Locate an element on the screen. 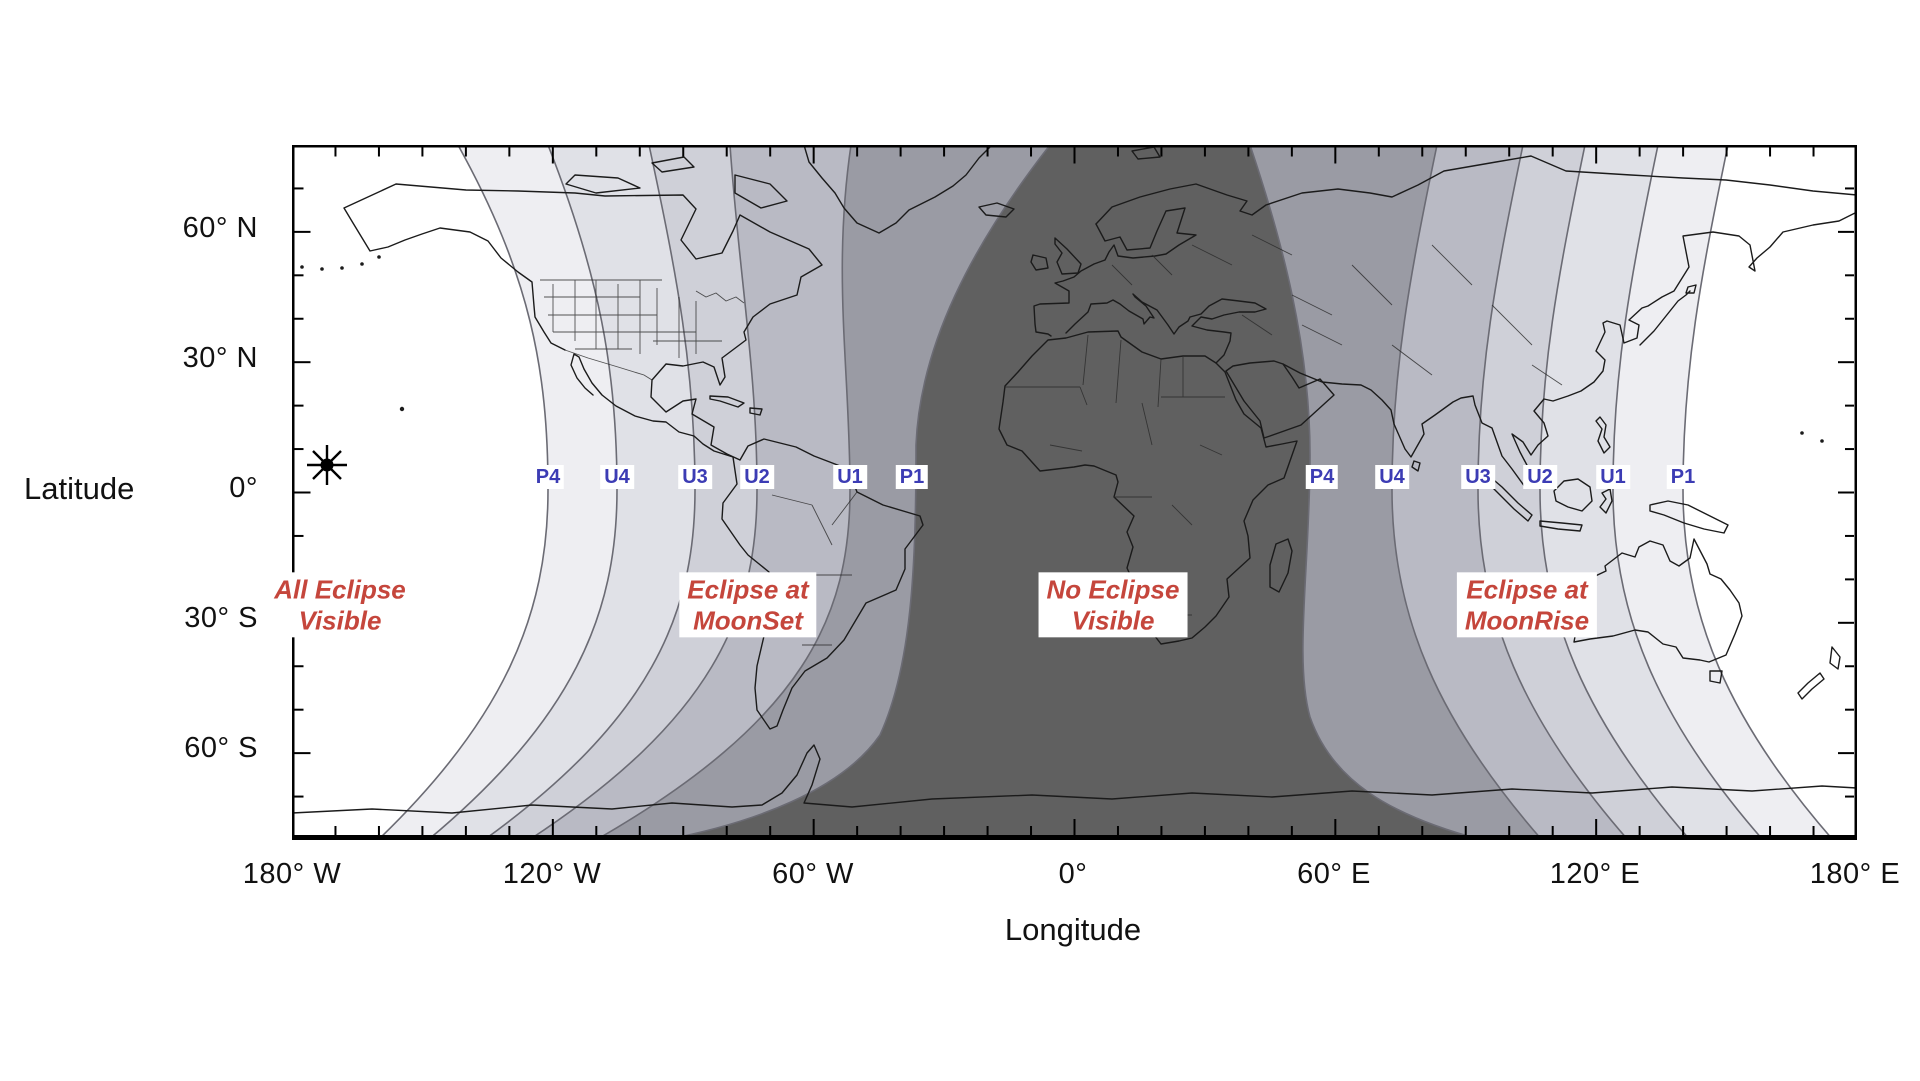 Image resolution: width=1920 pixels, height=1081 pixels. region-label-line2: MoonRise is located at coordinates (1527, 620).